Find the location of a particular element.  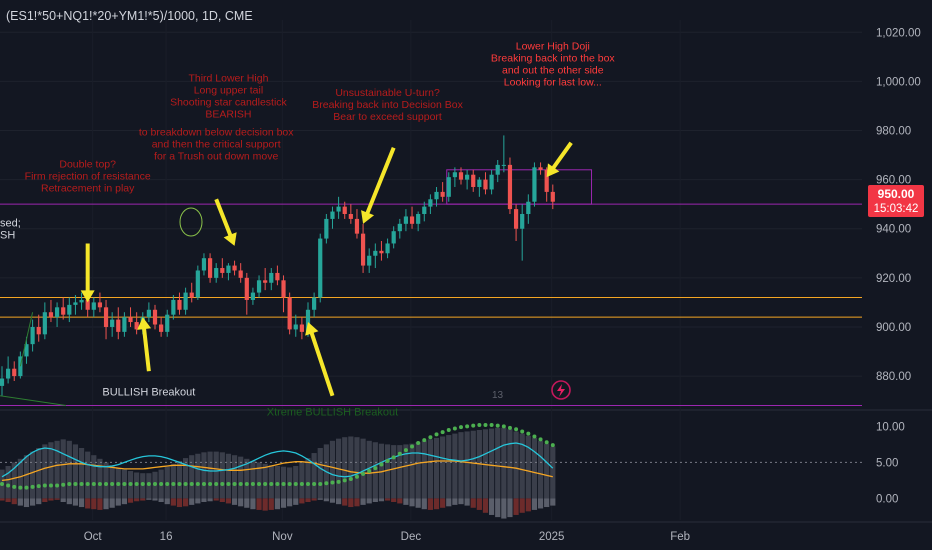

annotation-text: Lower High Doji is located at coordinates (553, 46).